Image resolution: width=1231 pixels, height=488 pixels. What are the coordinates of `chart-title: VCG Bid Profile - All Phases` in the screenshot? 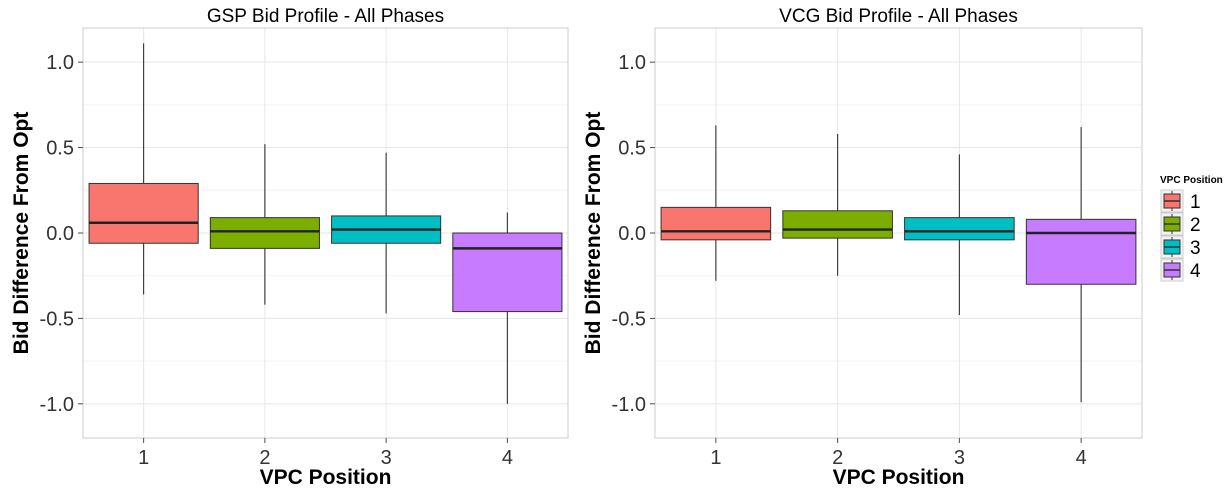 It's located at (898, 16).